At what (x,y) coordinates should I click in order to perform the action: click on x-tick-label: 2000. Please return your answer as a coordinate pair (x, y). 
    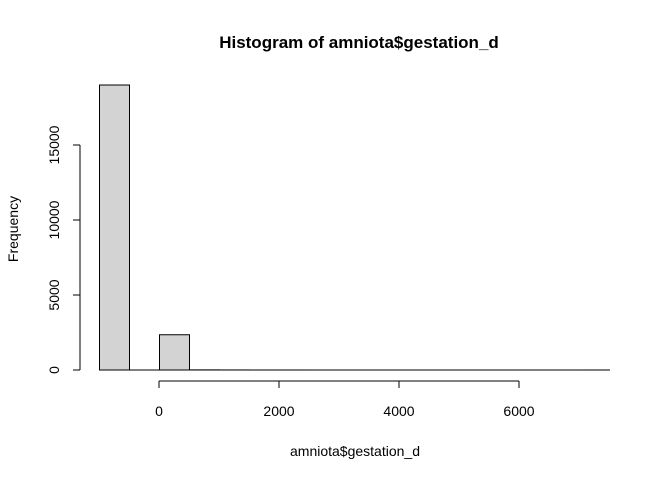
    Looking at the image, I should click on (278, 411).